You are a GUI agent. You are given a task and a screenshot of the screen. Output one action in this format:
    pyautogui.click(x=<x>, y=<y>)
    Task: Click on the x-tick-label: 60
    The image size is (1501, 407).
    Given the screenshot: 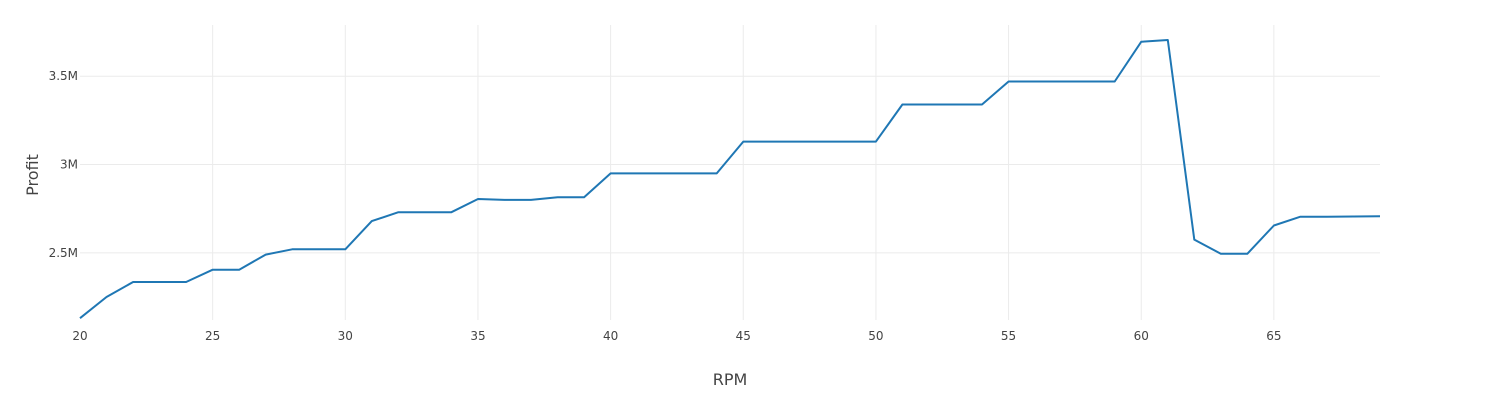 What is the action you would take?
    pyautogui.click(x=1141, y=336)
    